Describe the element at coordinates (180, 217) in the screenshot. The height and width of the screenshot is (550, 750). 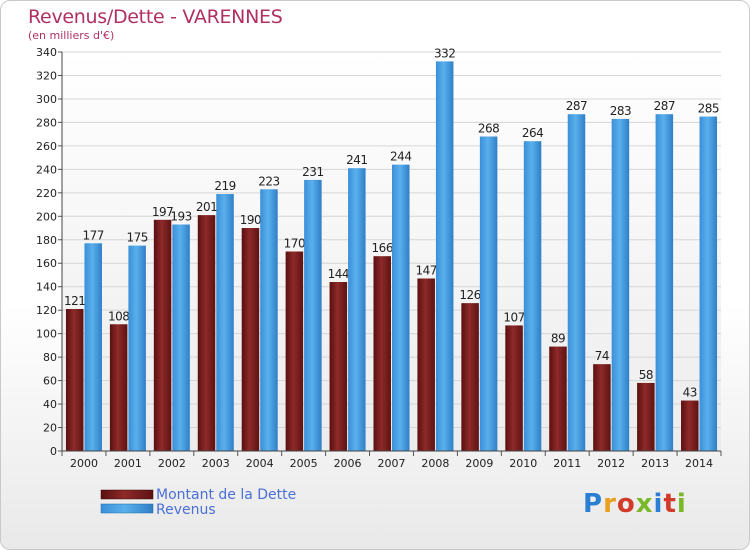
I see `data-label-revenus: 193` at that location.